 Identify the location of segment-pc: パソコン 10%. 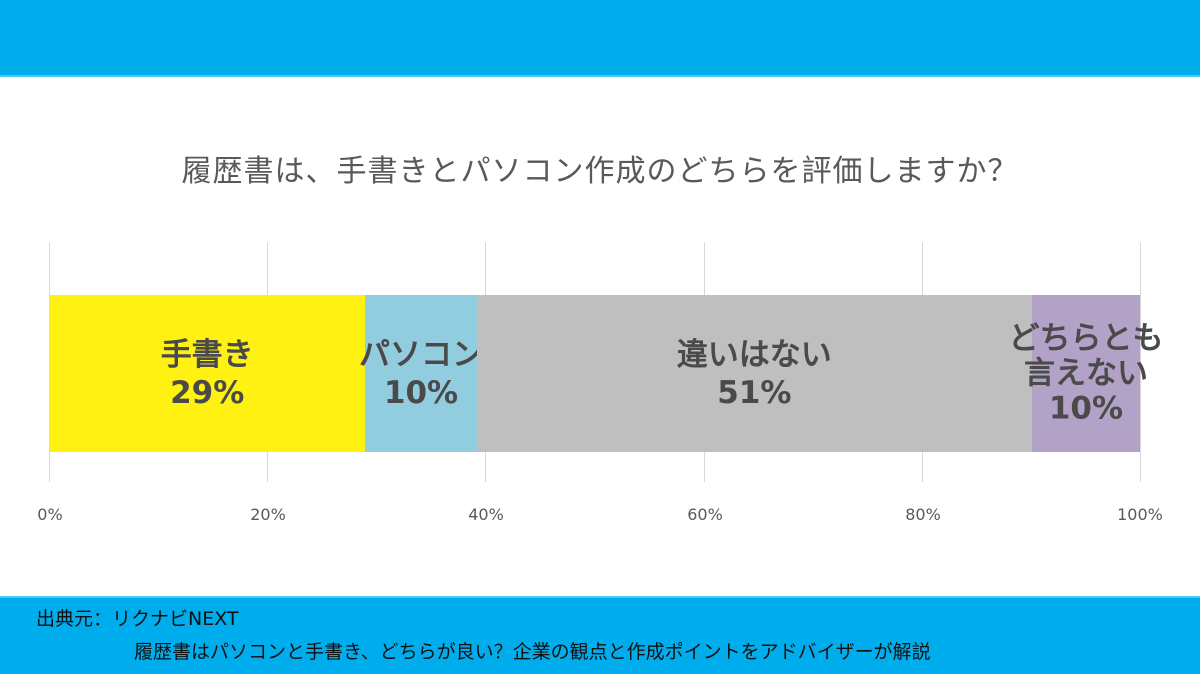
(421, 373).